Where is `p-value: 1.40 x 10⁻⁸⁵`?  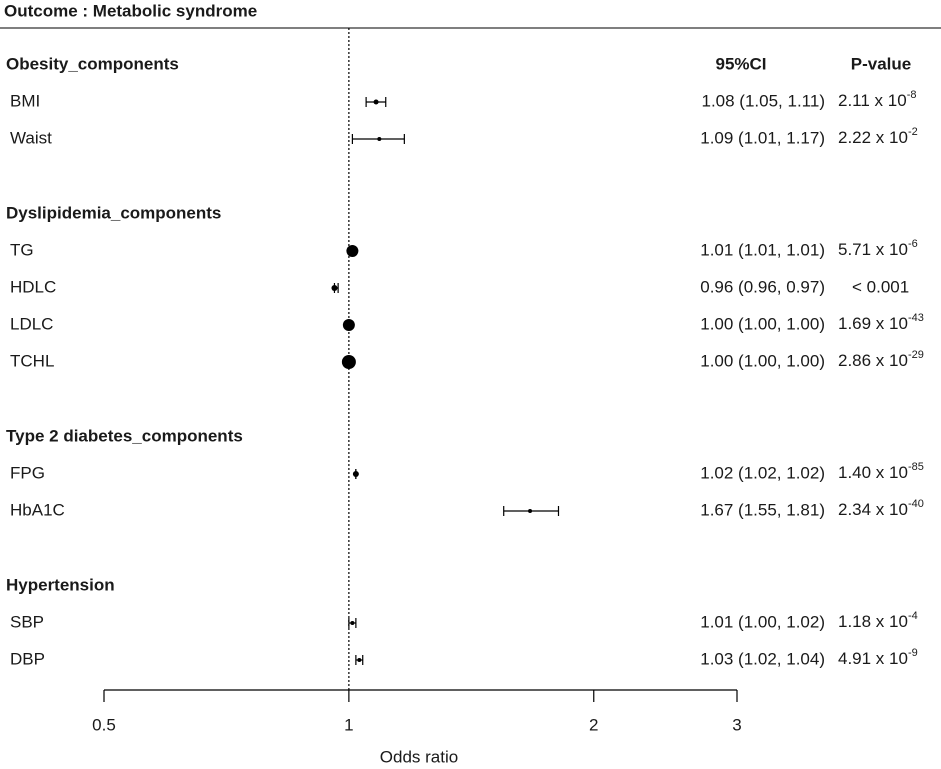 p-value: 1.40 x 10⁻⁸⁵ is located at coordinates (881, 472).